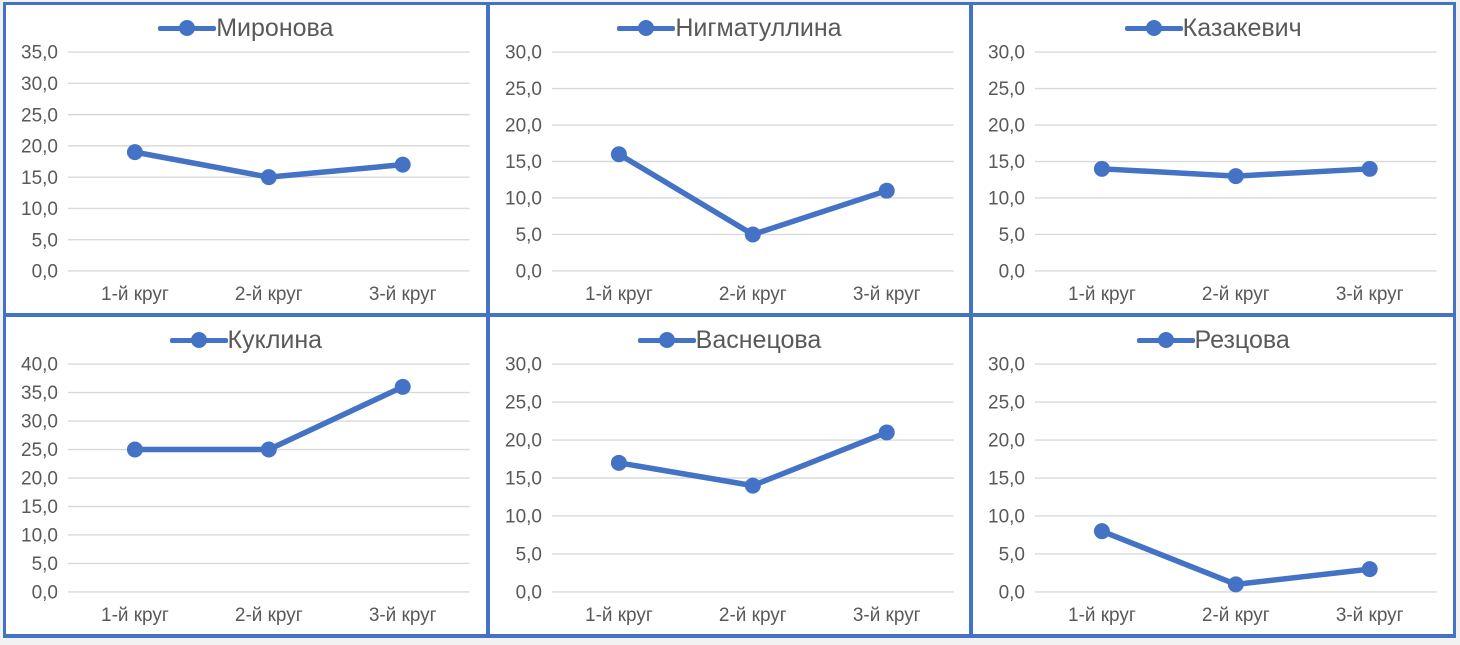 Image resolution: width=1460 pixels, height=645 pixels. Describe the element at coordinates (758, 339) in the screenshot. I see `legend-series-label: Васнецова` at that location.